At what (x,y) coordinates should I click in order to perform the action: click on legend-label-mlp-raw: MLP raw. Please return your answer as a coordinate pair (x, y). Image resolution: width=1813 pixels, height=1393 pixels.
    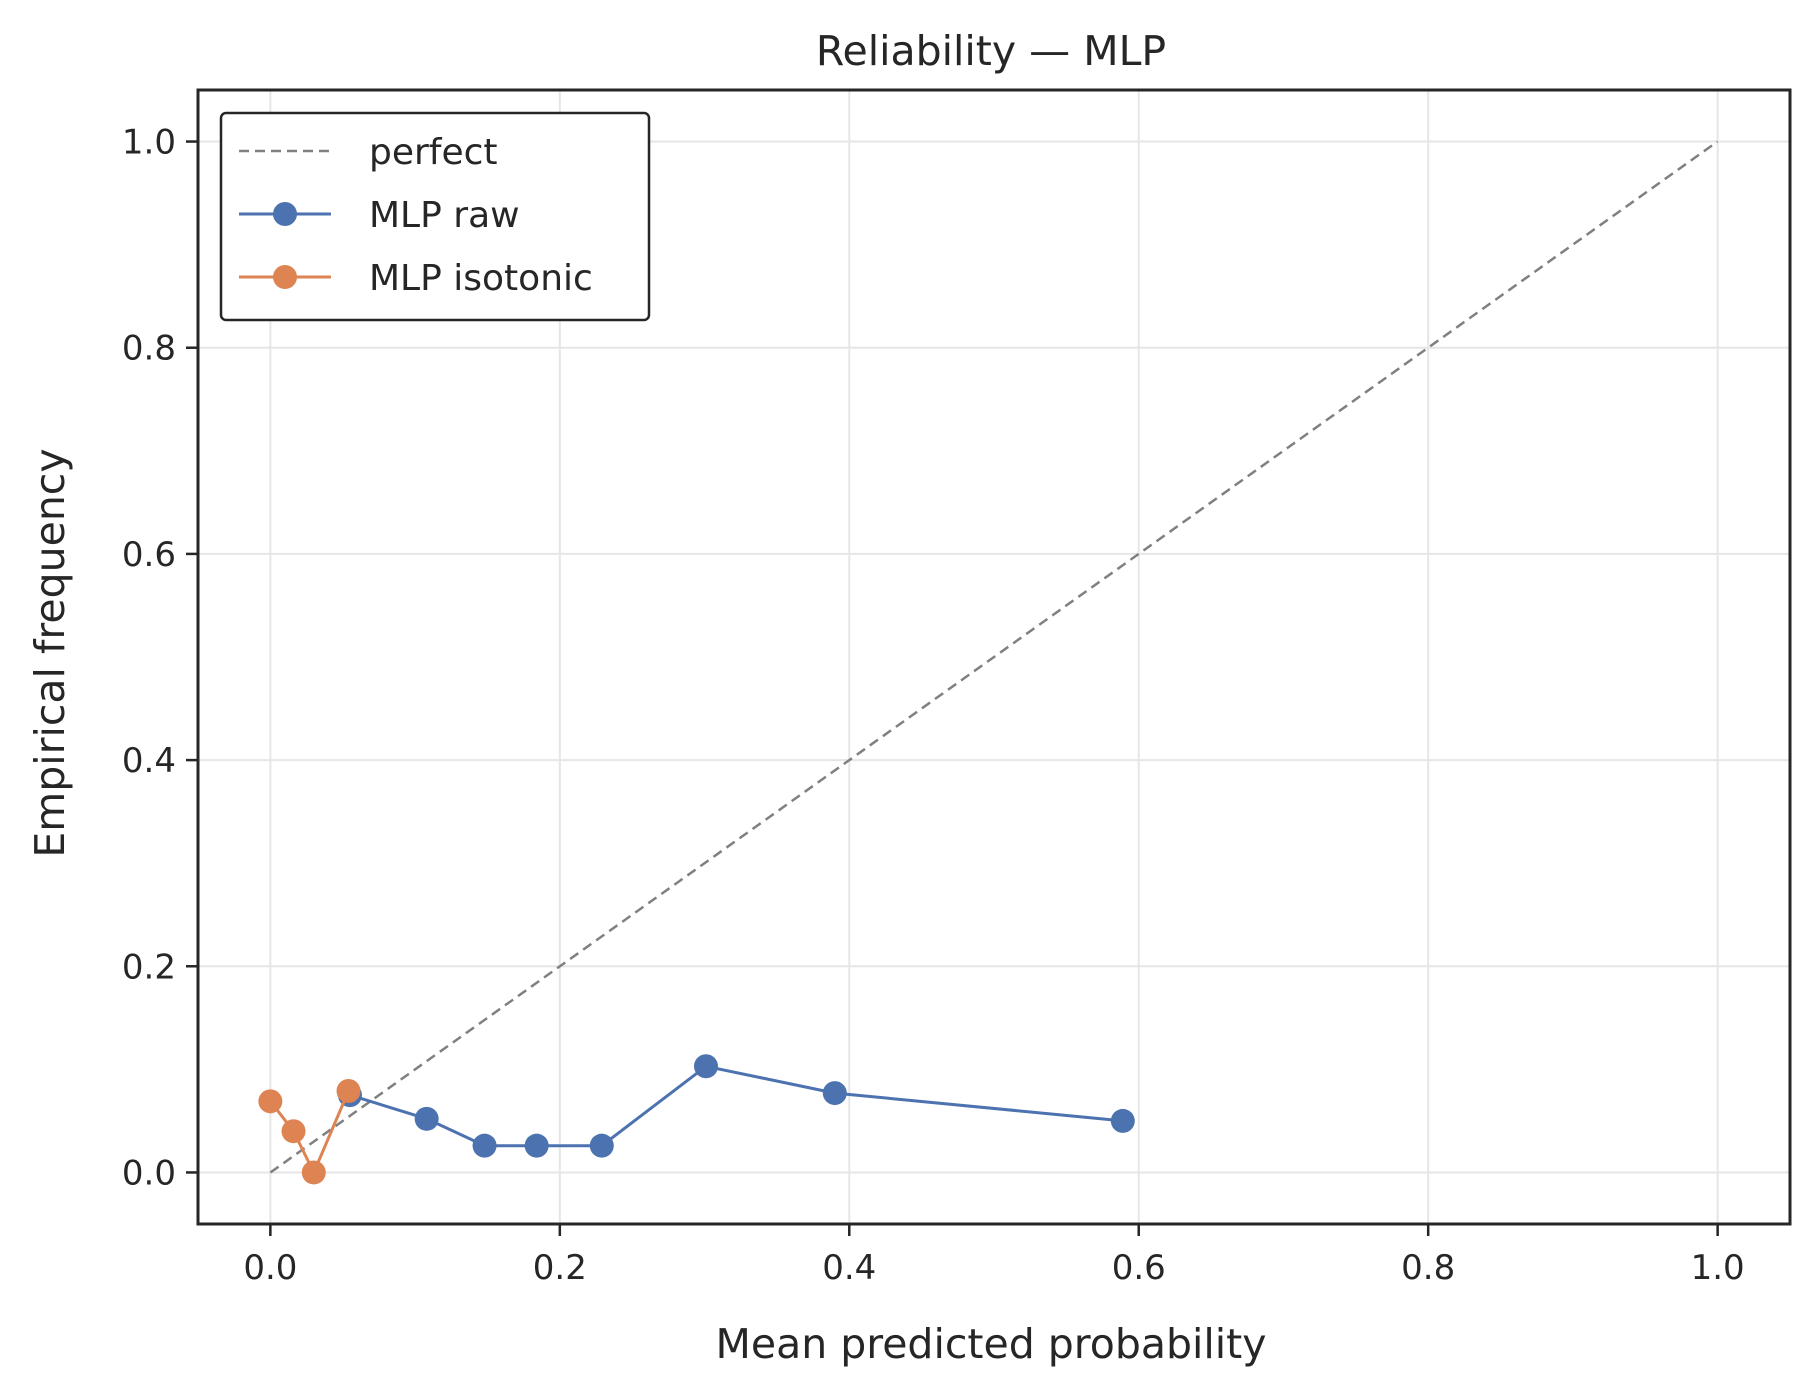
    Looking at the image, I should click on (444, 215).